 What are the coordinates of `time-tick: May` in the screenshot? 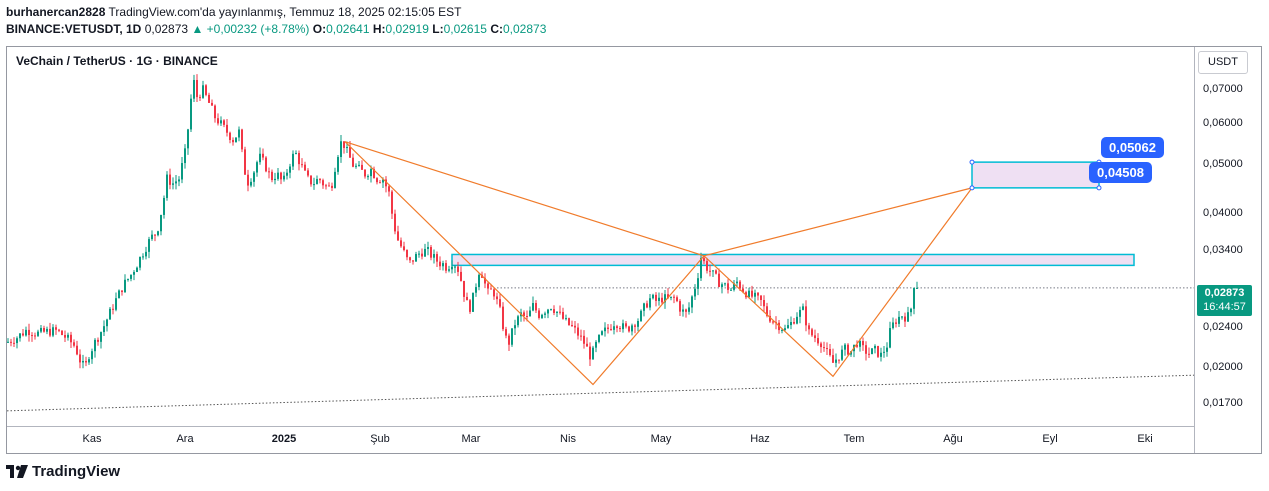 It's located at (661, 439).